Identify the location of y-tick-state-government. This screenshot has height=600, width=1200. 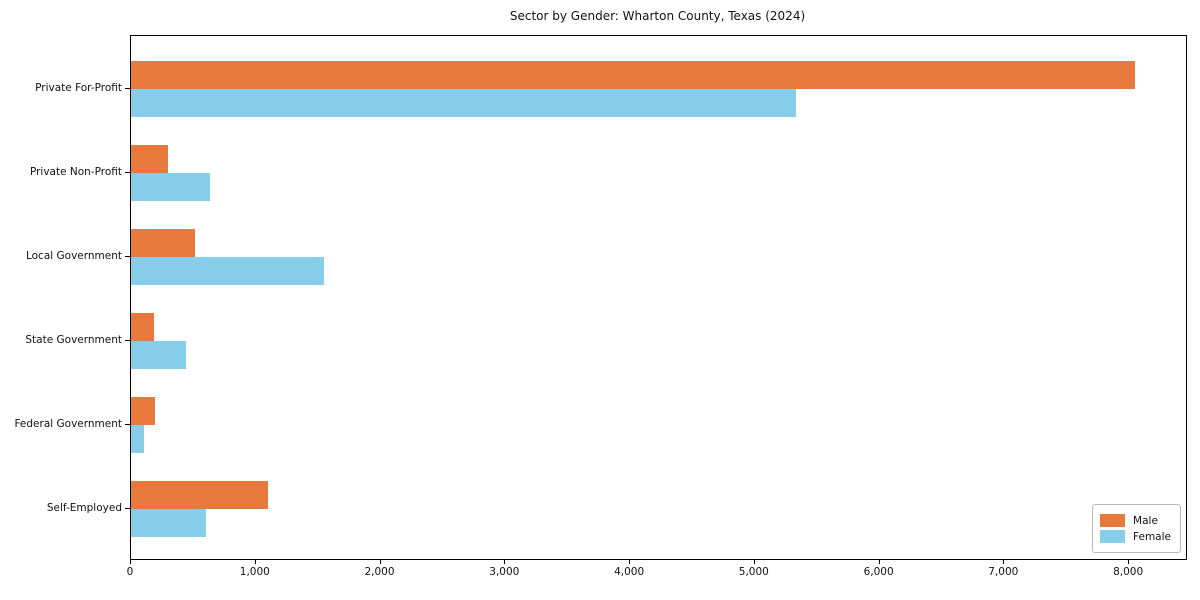
(127, 340).